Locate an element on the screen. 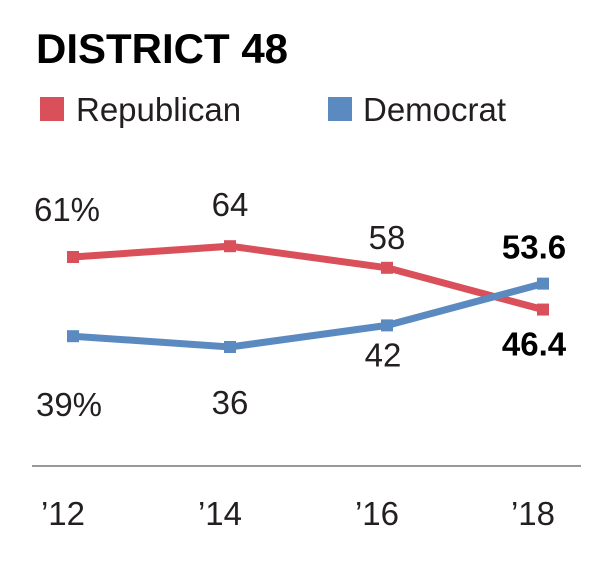 The height and width of the screenshot is (581, 600). data-label-republican-3: 46.4 is located at coordinates (534, 344).